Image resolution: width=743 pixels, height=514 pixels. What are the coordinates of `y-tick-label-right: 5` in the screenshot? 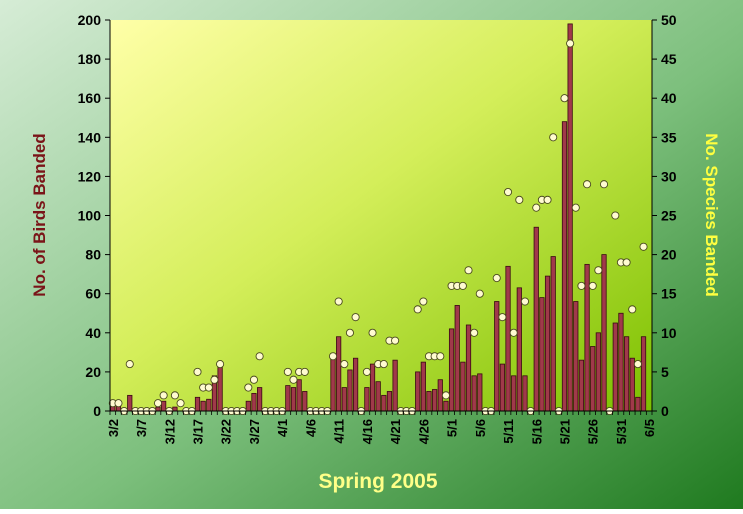 It's located at (665, 372).